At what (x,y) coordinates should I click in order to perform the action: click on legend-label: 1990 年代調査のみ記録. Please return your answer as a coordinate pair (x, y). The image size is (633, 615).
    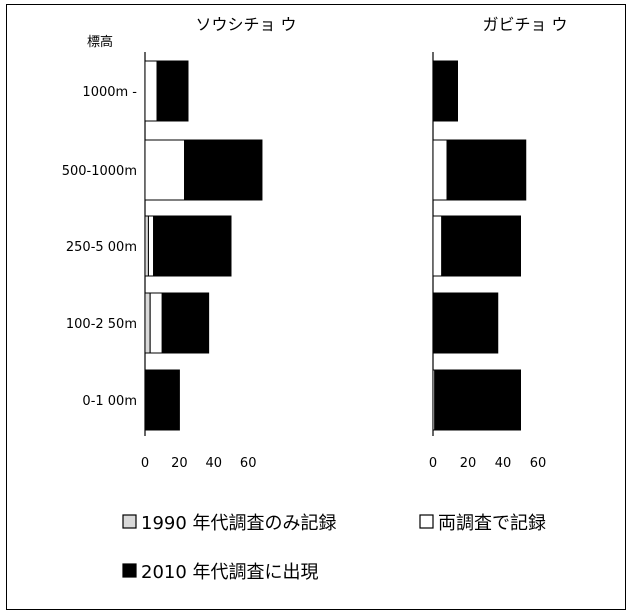
    Looking at the image, I should click on (239, 523).